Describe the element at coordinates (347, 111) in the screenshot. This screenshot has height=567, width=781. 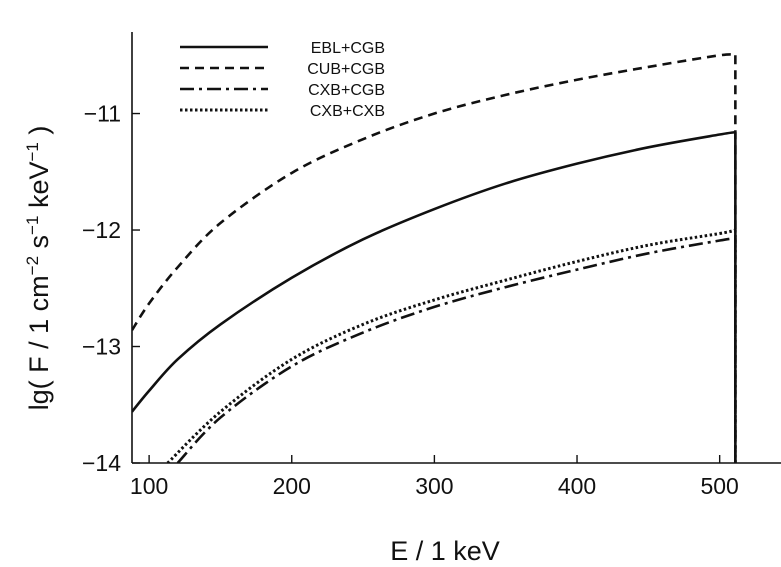
I see `legend-label: CXB+CXB` at that location.